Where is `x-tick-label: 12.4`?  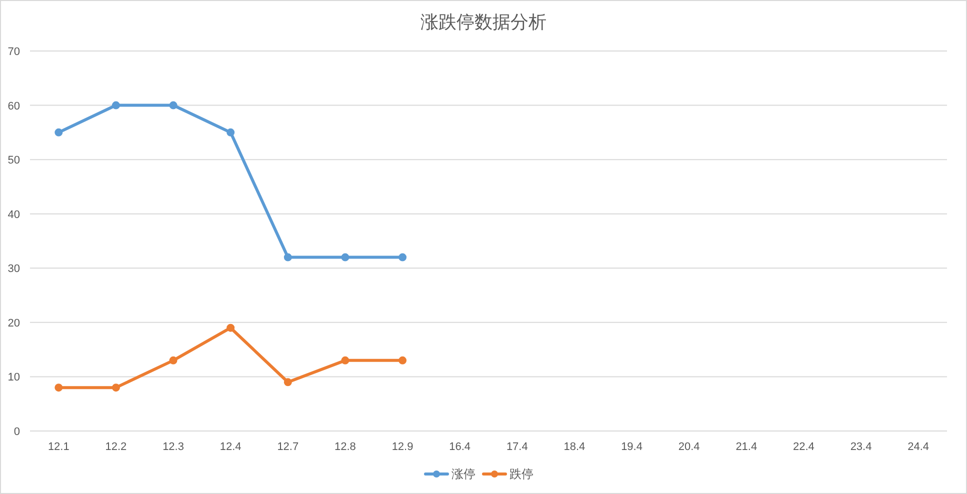 x-tick-label: 12.4 is located at coordinates (231, 447).